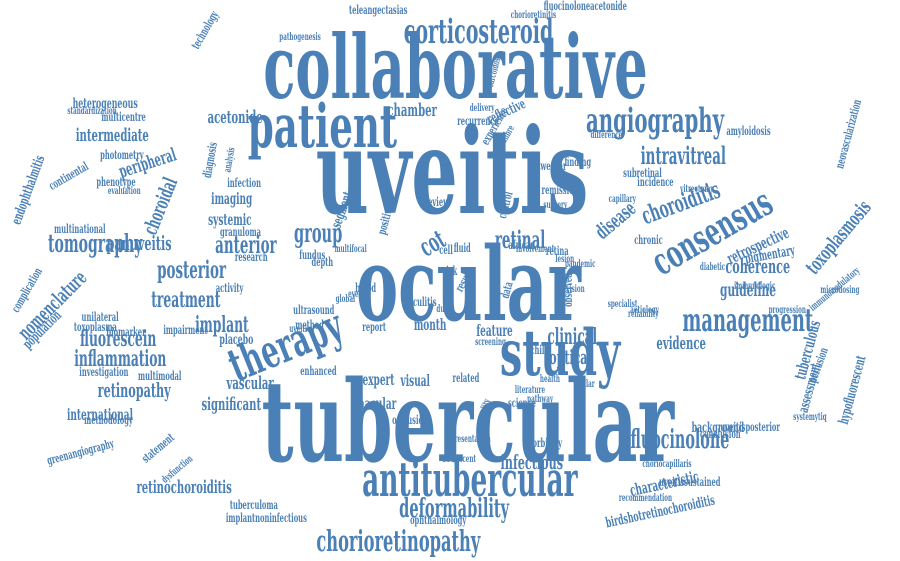 The height and width of the screenshot is (561, 900). What do you see at coordinates (318, 234) in the screenshot?
I see `word: group` at bounding box center [318, 234].